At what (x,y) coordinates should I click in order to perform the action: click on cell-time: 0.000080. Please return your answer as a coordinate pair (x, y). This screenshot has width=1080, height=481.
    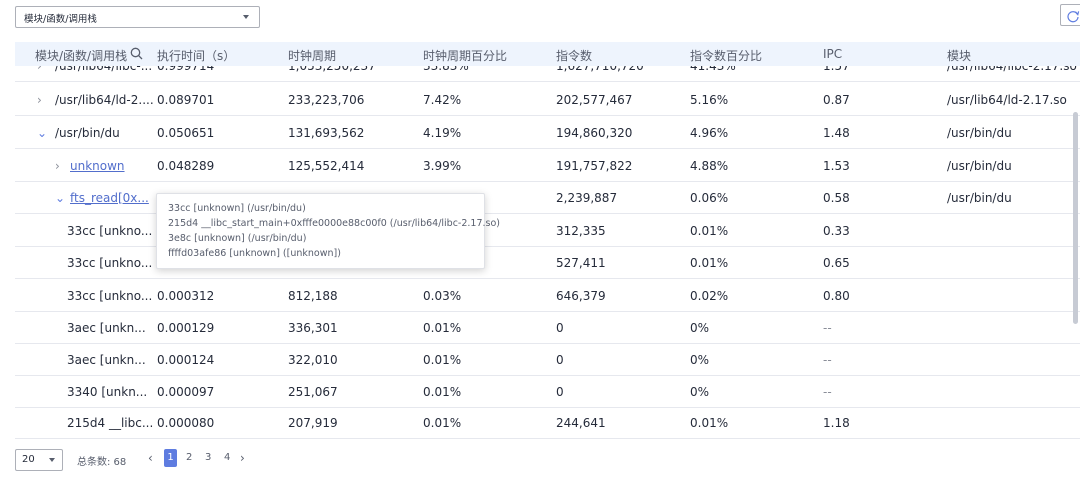
    Looking at the image, I should click on (186, 423).